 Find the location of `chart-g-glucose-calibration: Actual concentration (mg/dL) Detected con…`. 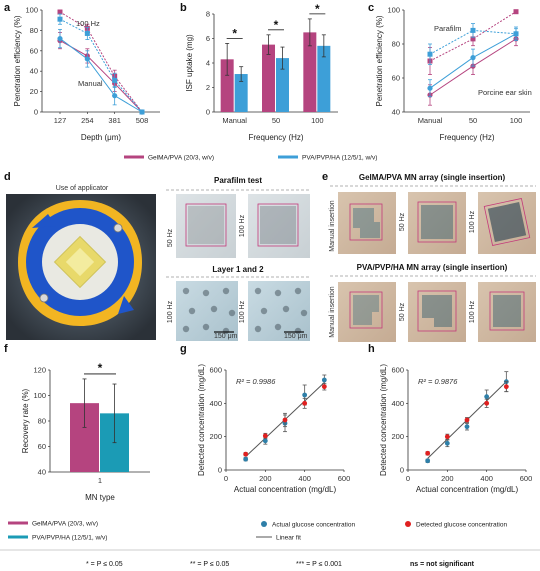

chart-g-glucose-calibration: Actual concentration (mg/dL) Detected con… is located at coordinates (273, 429).